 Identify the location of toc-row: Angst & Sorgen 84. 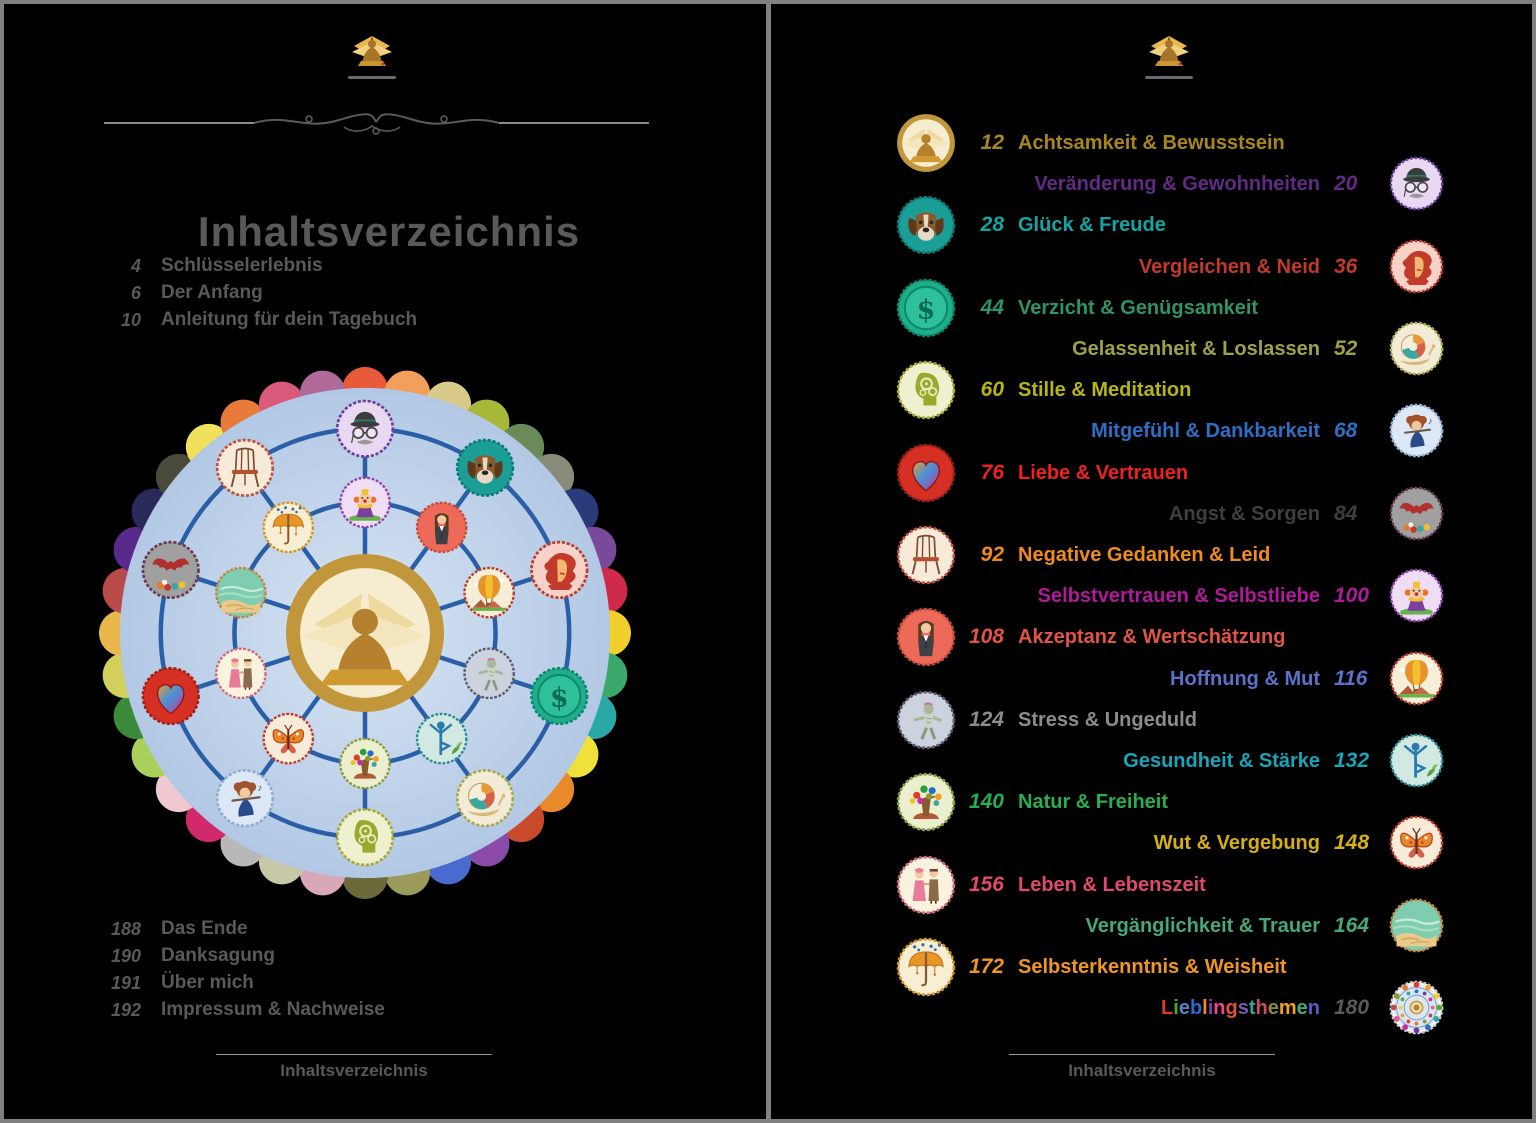
(1044, 514).